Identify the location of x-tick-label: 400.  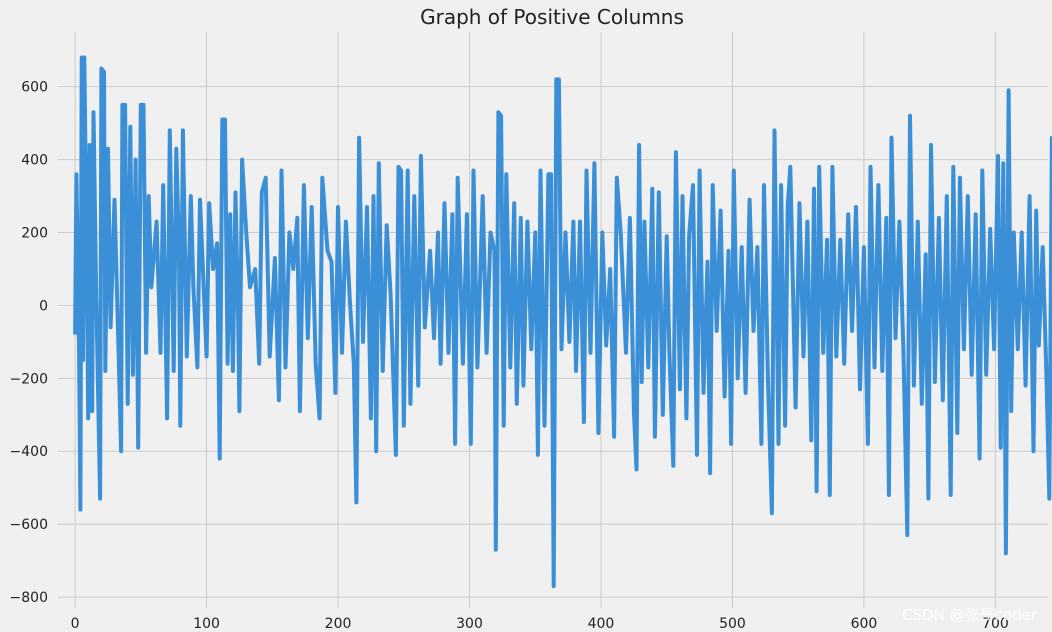
(601, 624).